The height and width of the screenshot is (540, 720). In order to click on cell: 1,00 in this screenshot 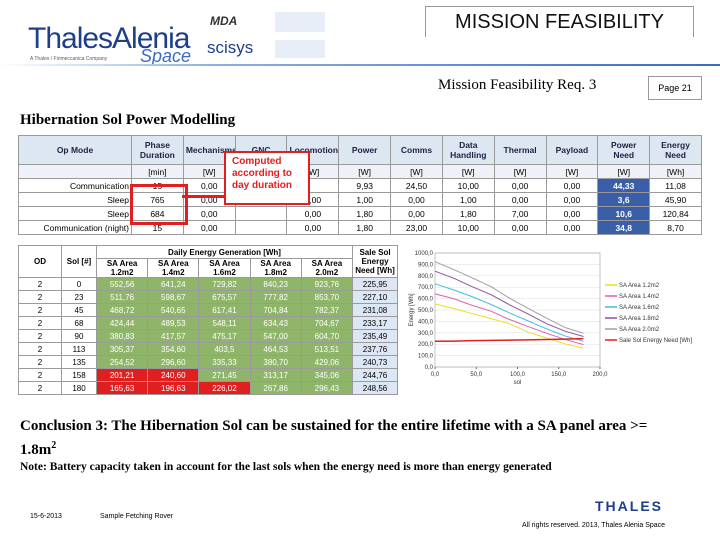, I will do `click(468, 199)`.